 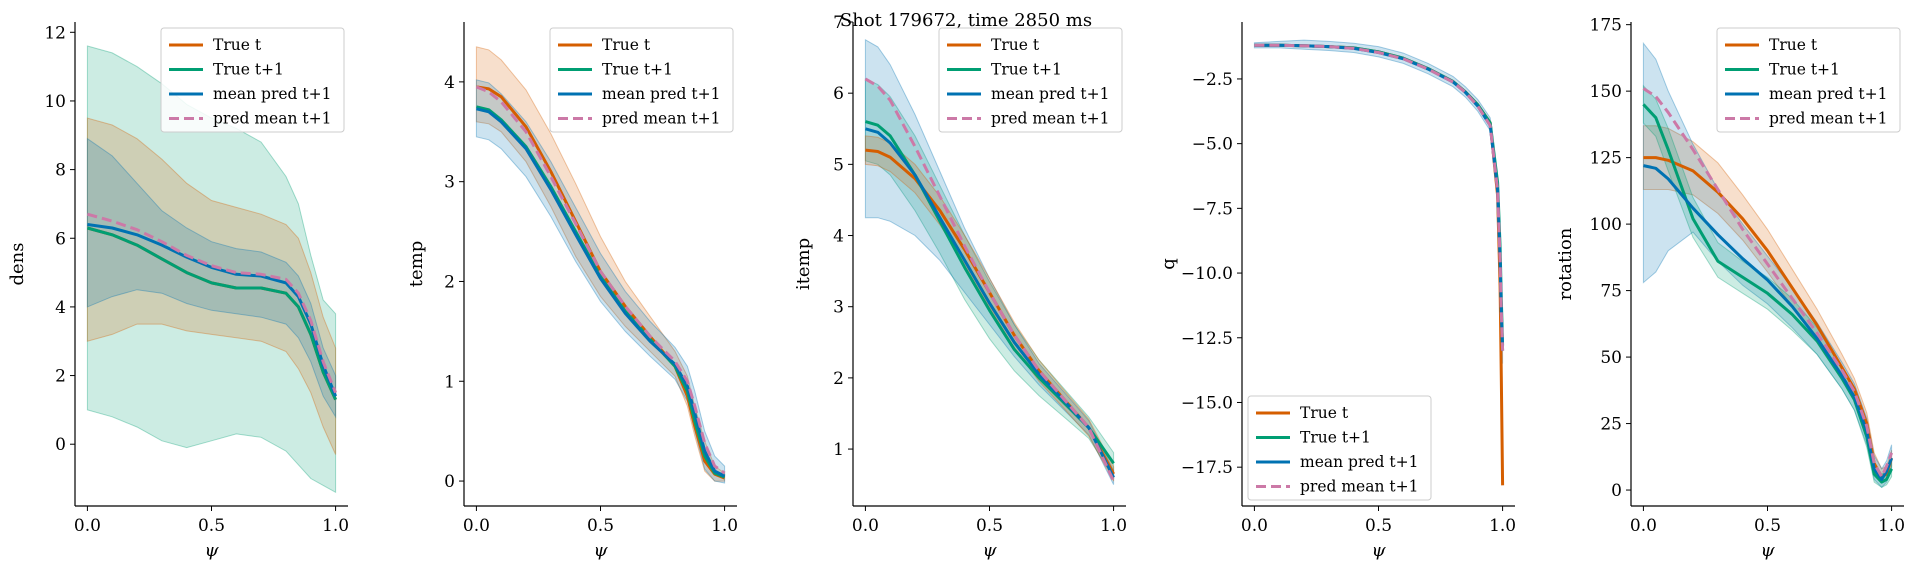 I want to click on y-tick-label: 7, so click(x=838, y=23).